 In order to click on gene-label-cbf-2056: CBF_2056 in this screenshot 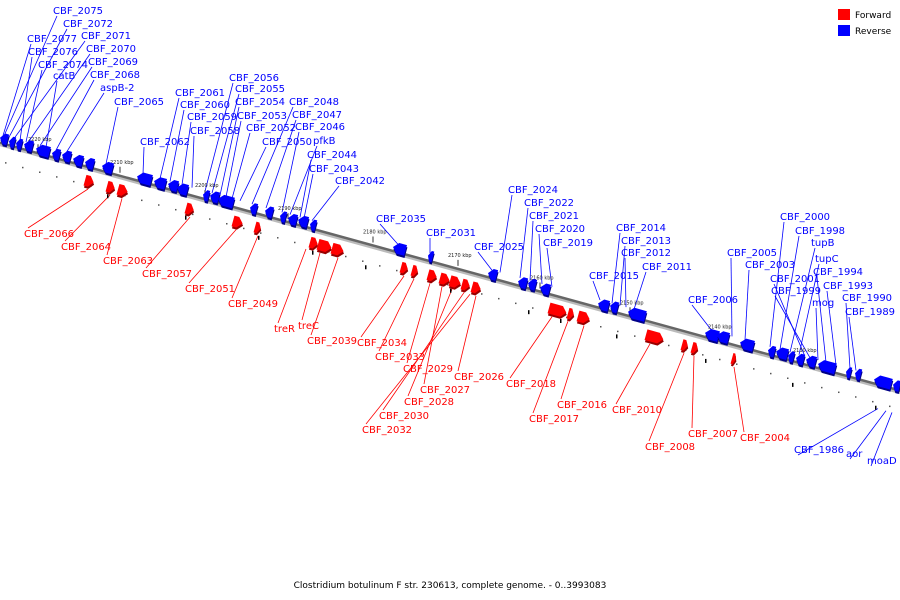, I will do `click(254, 78)`.